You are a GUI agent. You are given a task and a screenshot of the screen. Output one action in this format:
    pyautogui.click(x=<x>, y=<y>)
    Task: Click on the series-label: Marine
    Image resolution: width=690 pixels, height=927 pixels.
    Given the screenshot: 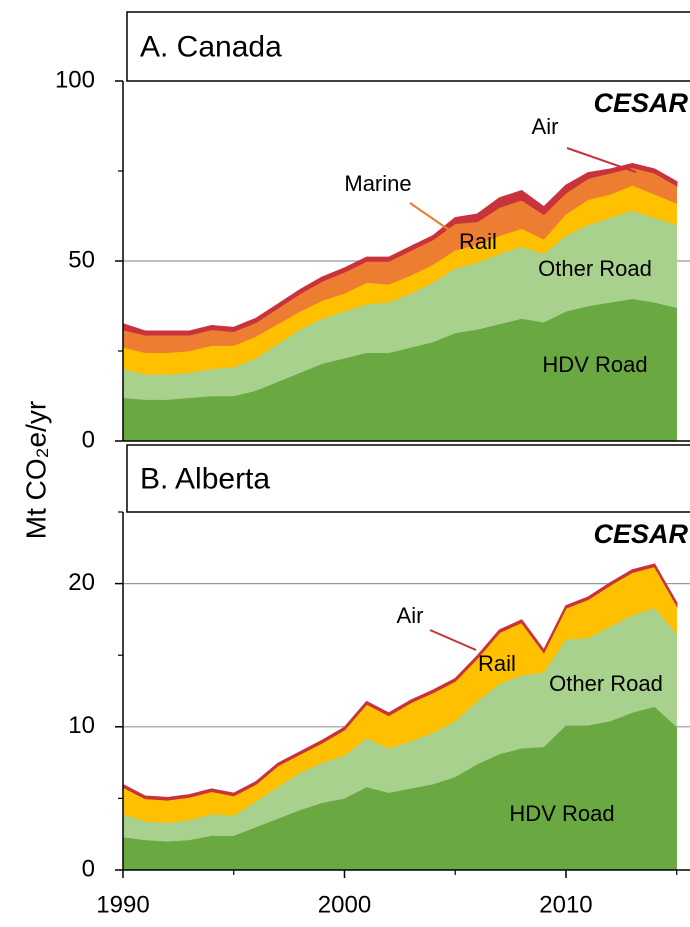 What is the action you would take?
    pyautogui.click(x=377, y=183)
    